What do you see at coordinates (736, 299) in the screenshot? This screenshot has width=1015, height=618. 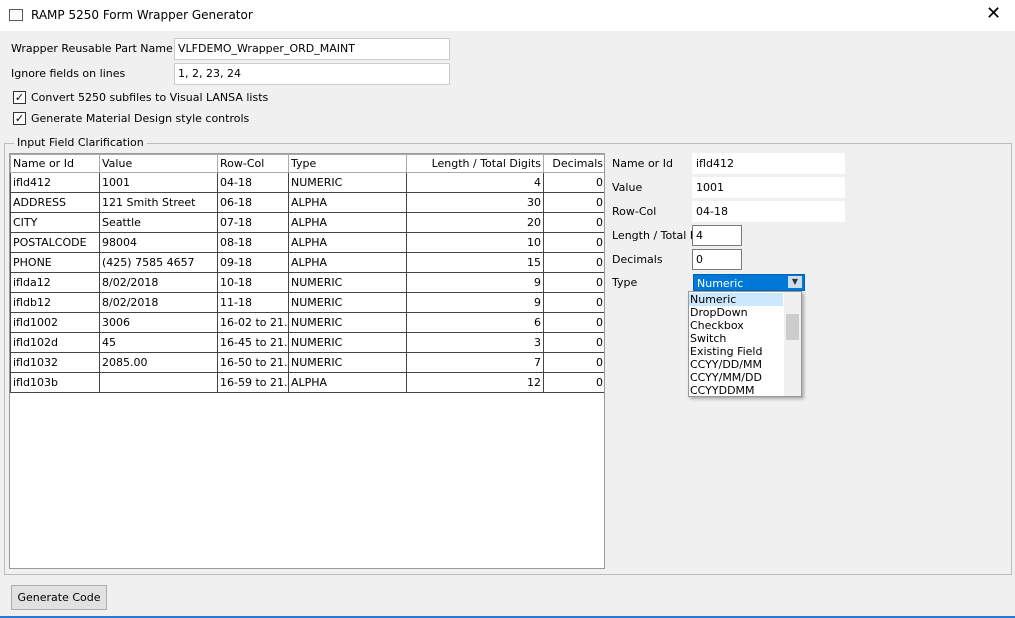 I see `dropdown-option: Numeric` at bounding box center [736, 299].